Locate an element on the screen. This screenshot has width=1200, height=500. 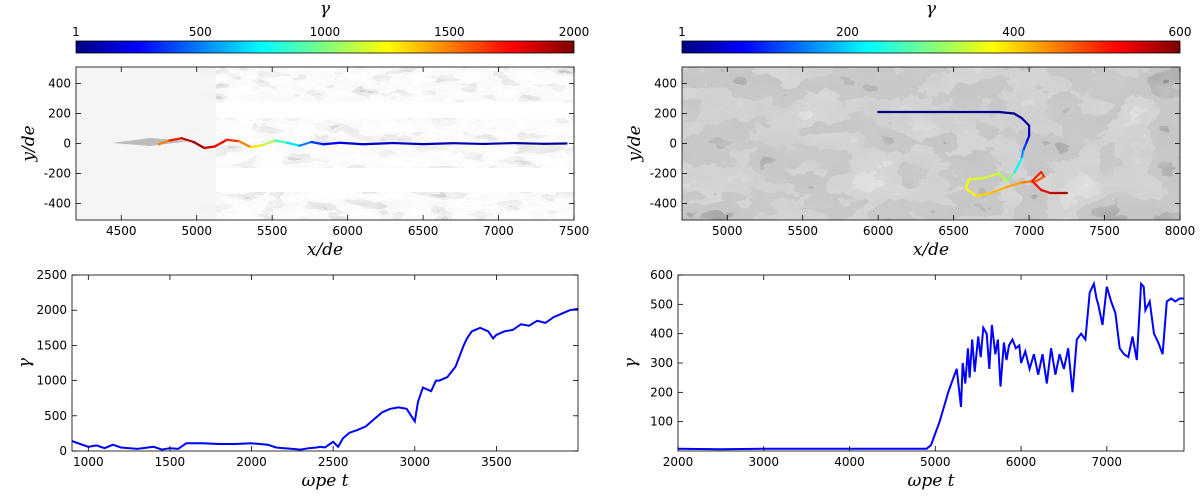
colorbar-tick-label: 1000 is located at coordinates (325, 32).